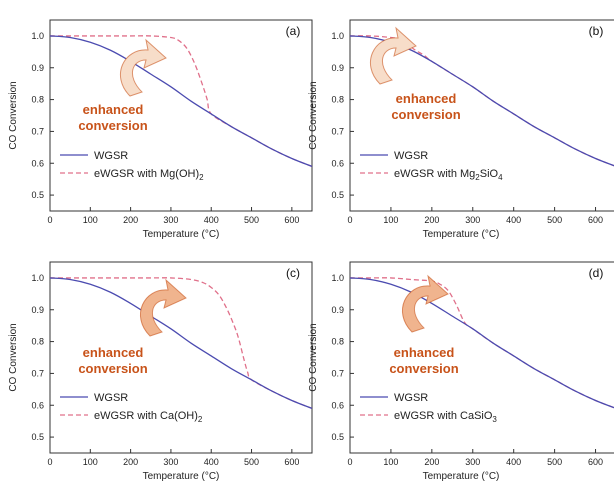 The width and height of the screenshot is (614, 483). Describe the element at coordinates (148, 417) in the screenshot. I see `legend-entry: eWGSR with Ca(OH)2` at that location.